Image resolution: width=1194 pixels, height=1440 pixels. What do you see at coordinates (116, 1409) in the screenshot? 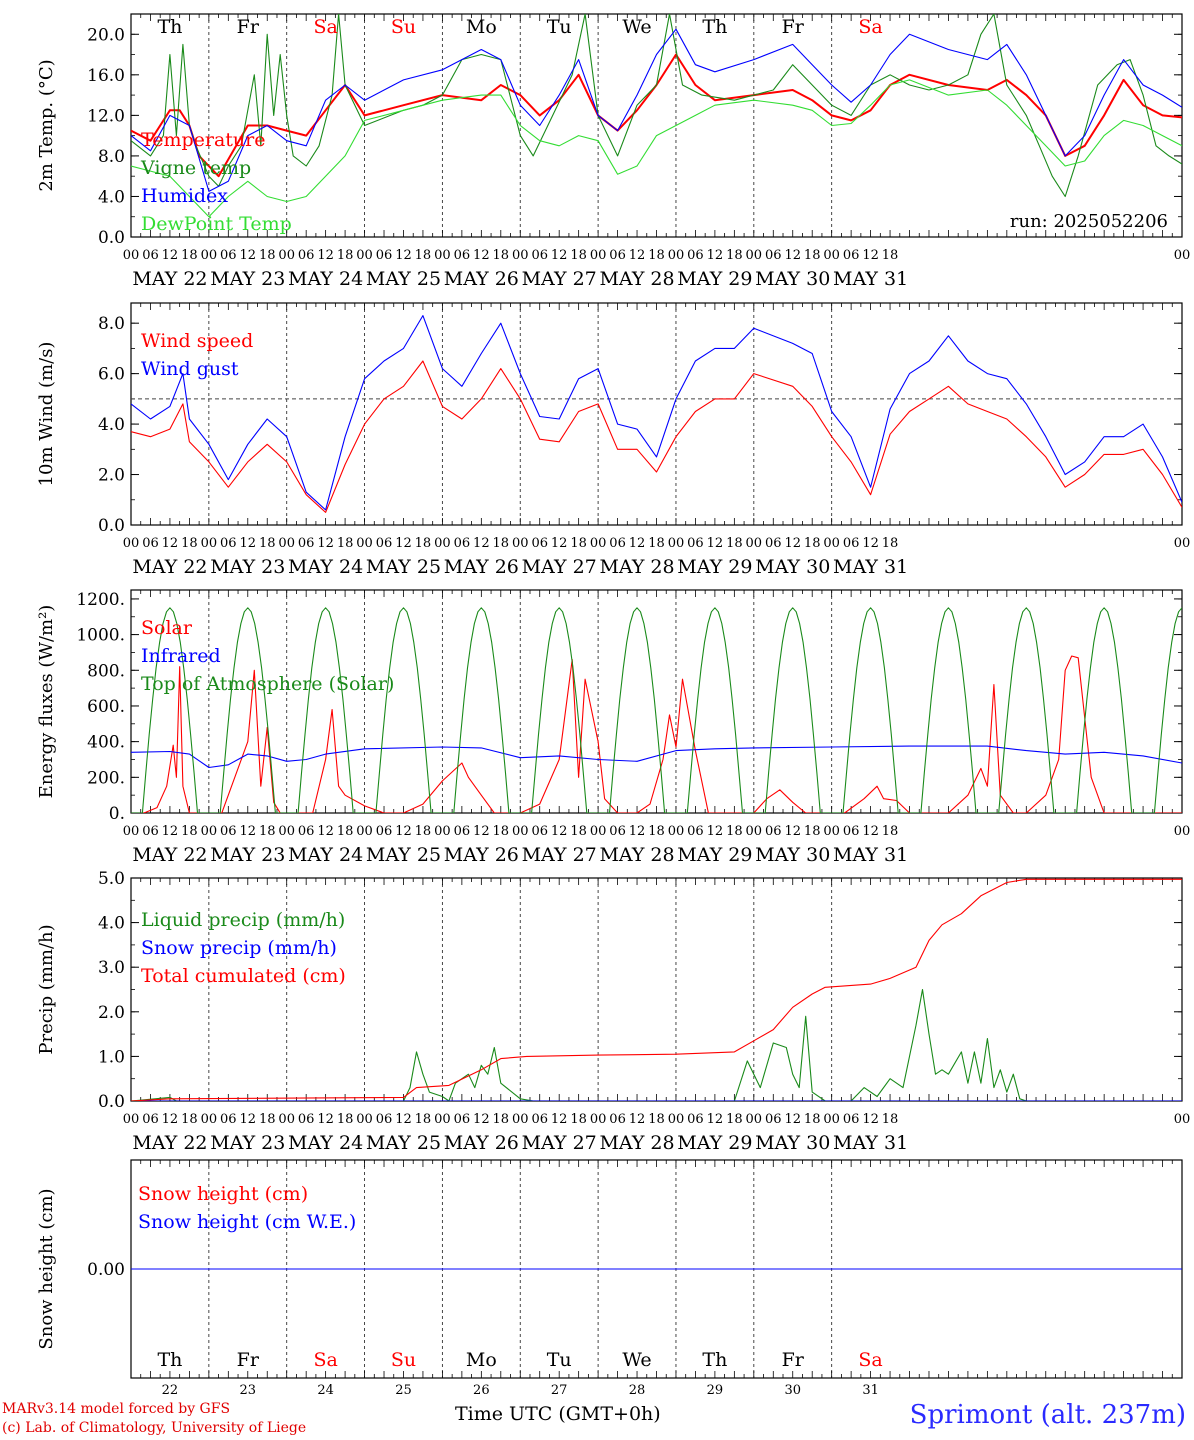
I see `credit-model: MARv3.14 model forced by GFS` at bounding box center [116, 1409].